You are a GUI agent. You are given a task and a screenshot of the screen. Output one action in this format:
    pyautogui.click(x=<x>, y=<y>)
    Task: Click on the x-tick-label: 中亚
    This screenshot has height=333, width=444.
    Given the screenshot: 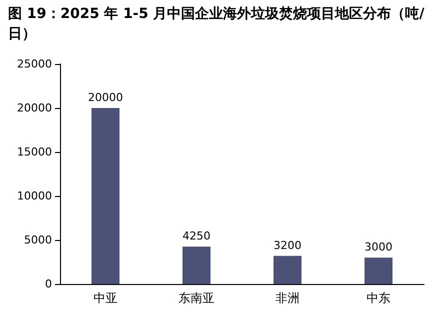 What is the action you would take?
    pyautogui.click(x=106, y=298)
    